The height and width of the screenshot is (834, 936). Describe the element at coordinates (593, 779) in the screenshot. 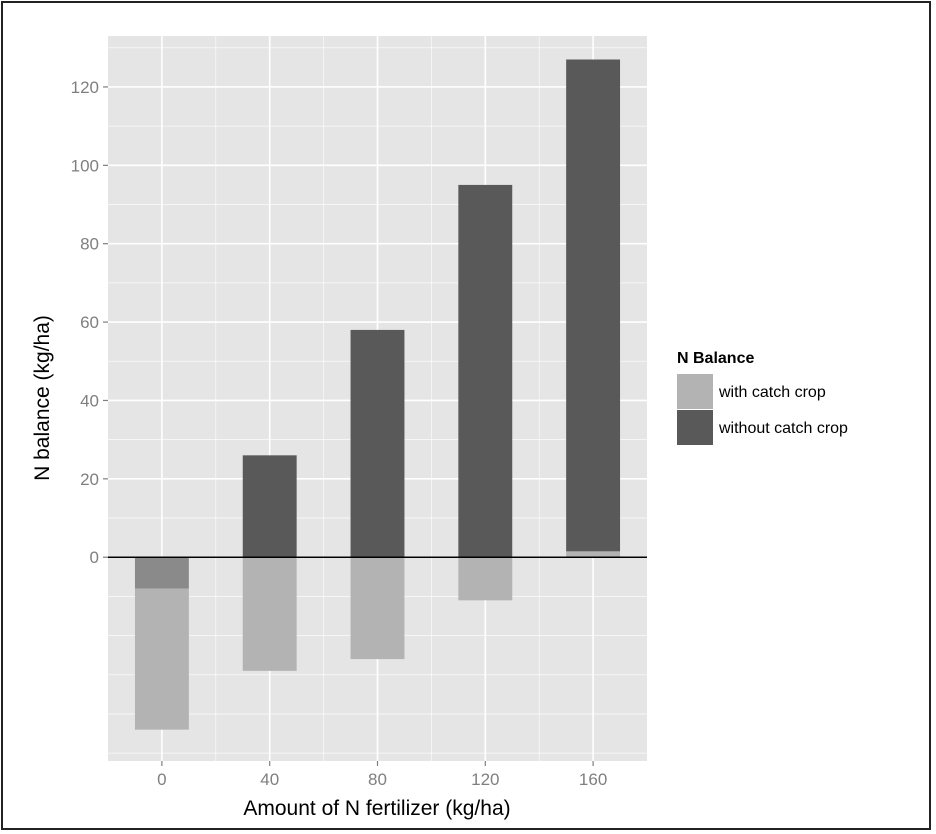

I see `x-tick-label: 160` at that location.